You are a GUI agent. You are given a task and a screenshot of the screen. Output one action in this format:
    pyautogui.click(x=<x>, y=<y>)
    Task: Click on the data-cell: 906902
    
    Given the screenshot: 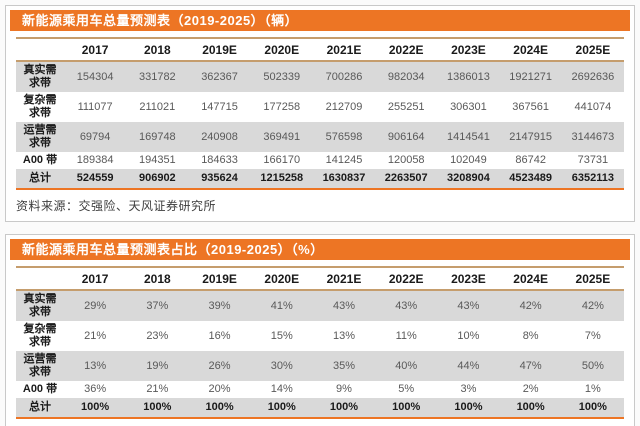 What is the action you would take?
    pyautogui.click(x=157, y=178)
    